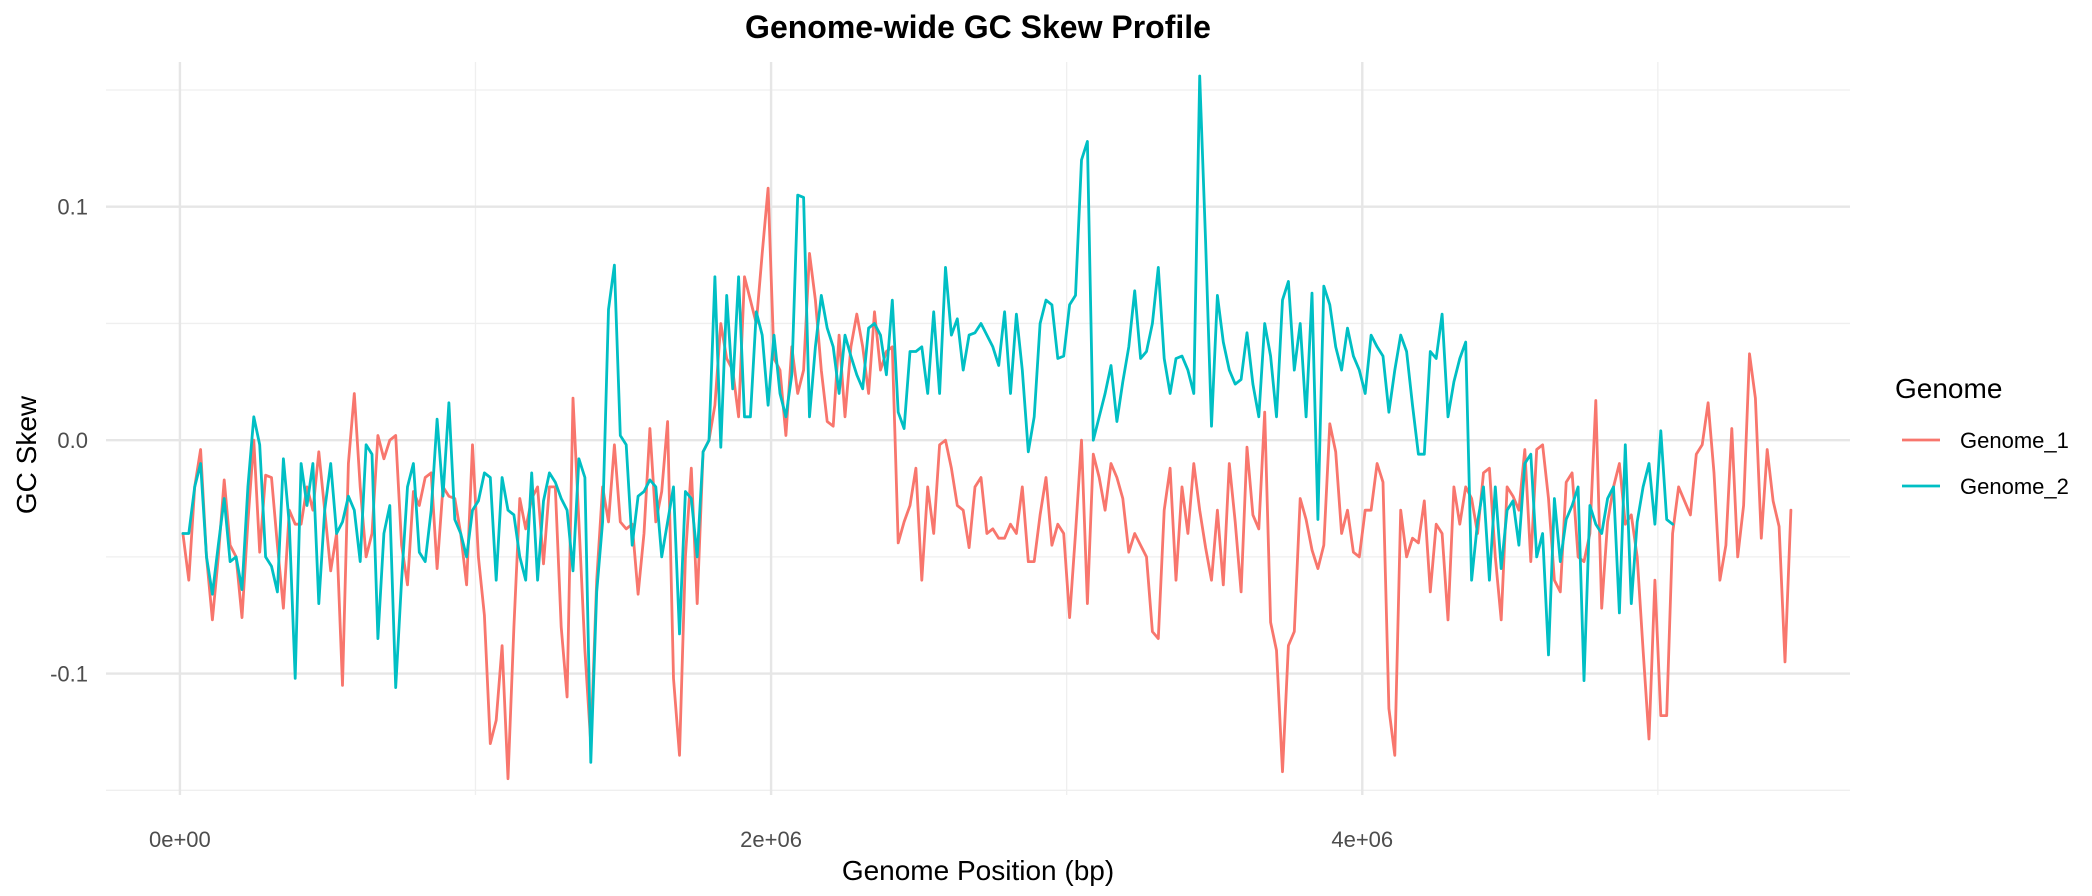 Image resolution: width=2092 pixels, height=896 pixels. What do you see at coordinates (1948, 388) in the screenshot?
I see `legend-title: Genome` at bounding box center [1948, 388].